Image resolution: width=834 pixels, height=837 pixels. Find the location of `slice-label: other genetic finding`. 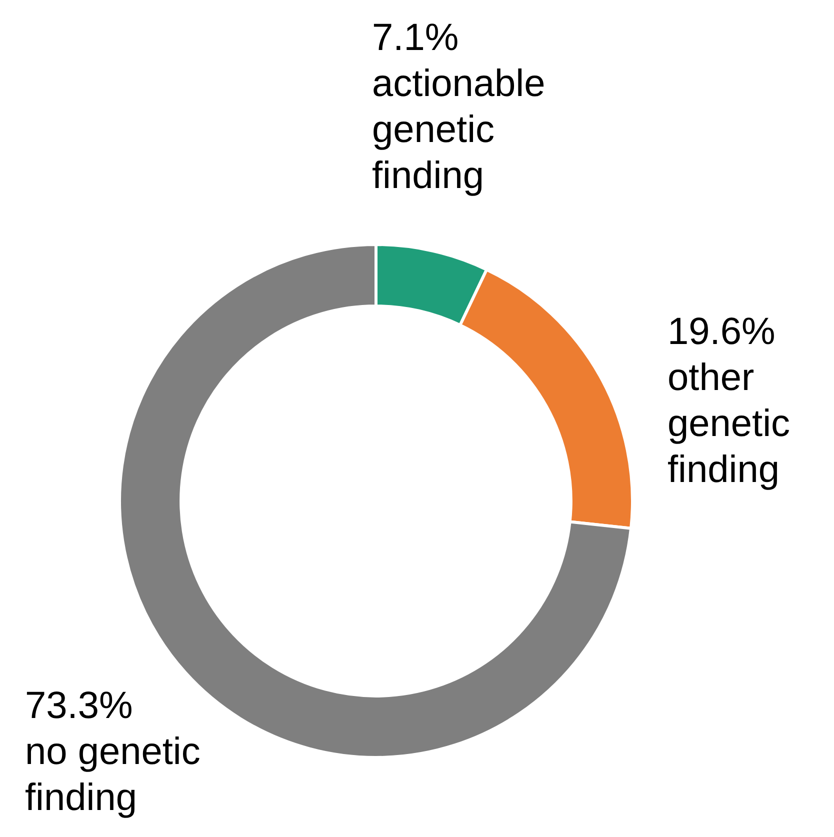

slice-label: other genetic finding is located at coordinates (729, 423).